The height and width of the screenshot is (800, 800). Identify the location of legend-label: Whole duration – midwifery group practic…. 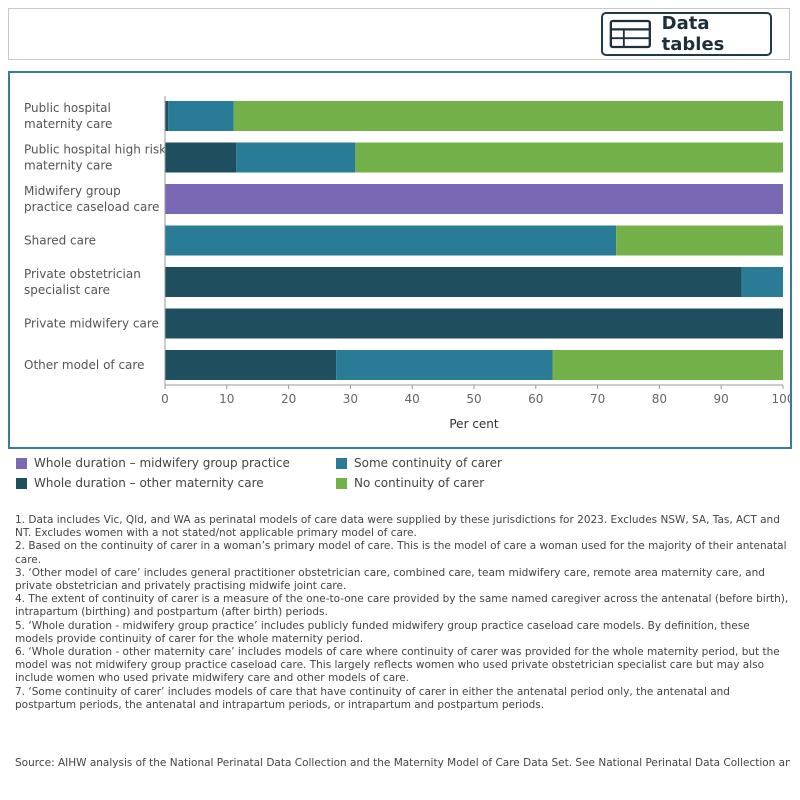
(162, 463).